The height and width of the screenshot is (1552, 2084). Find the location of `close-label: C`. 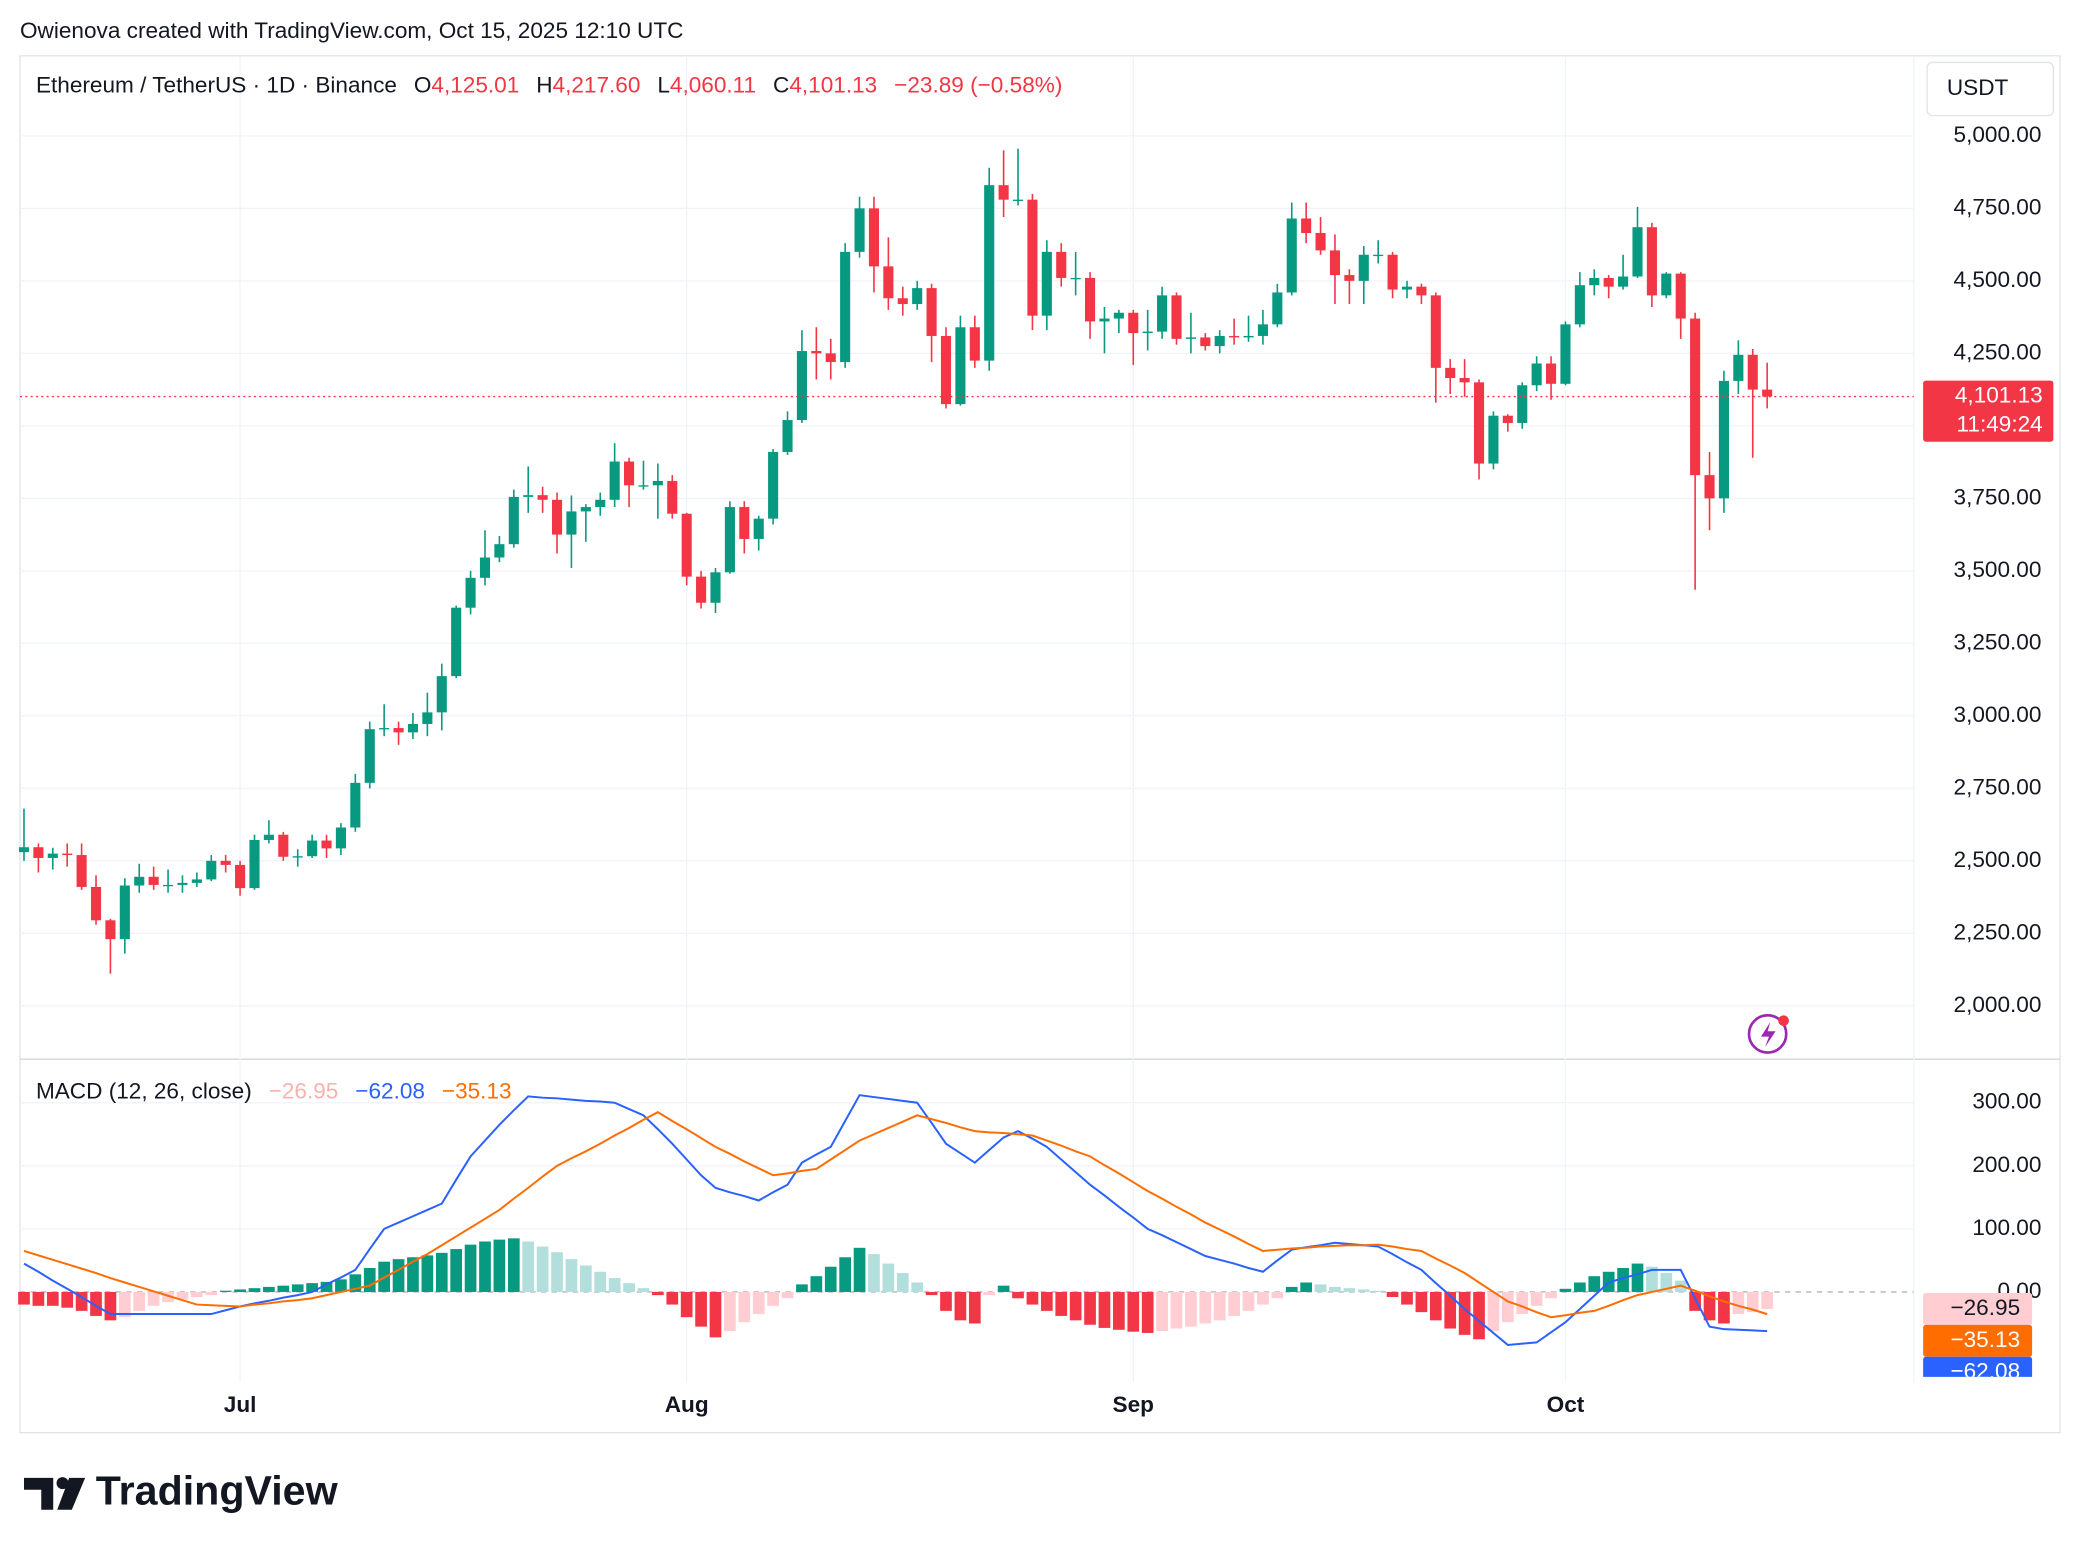

close-label: C is located at coordinates (781, 84).